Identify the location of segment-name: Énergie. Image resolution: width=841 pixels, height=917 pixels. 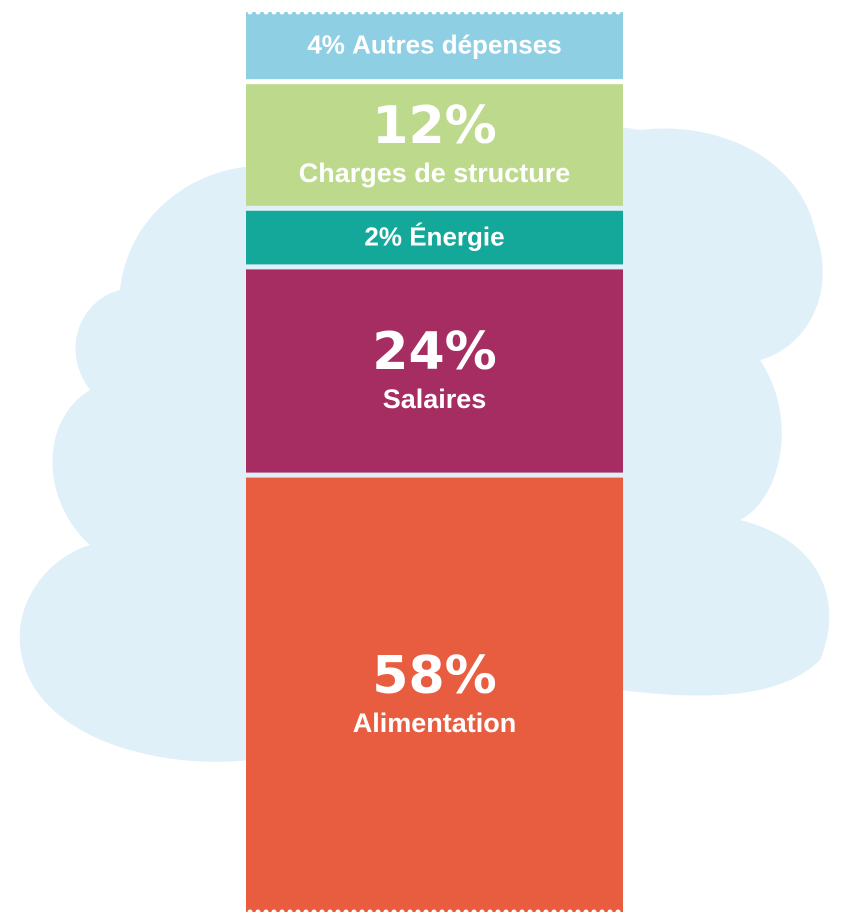
(456, 236).